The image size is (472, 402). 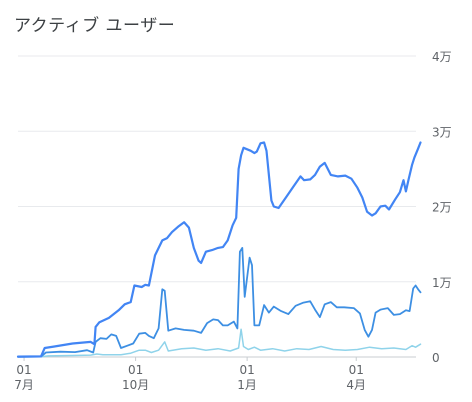 I want to click on x-tick-month: 4月, so click(x=356, y=385).